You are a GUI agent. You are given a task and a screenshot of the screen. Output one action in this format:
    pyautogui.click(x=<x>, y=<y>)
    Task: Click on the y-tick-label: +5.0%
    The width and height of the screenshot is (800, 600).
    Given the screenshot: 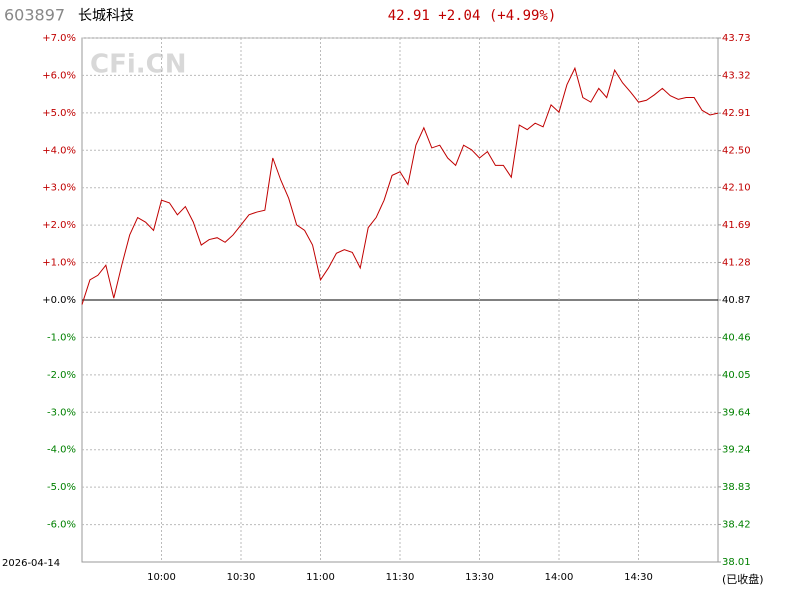 What is the action you would take?
    pyautogui.click(x=59, y=113)
    